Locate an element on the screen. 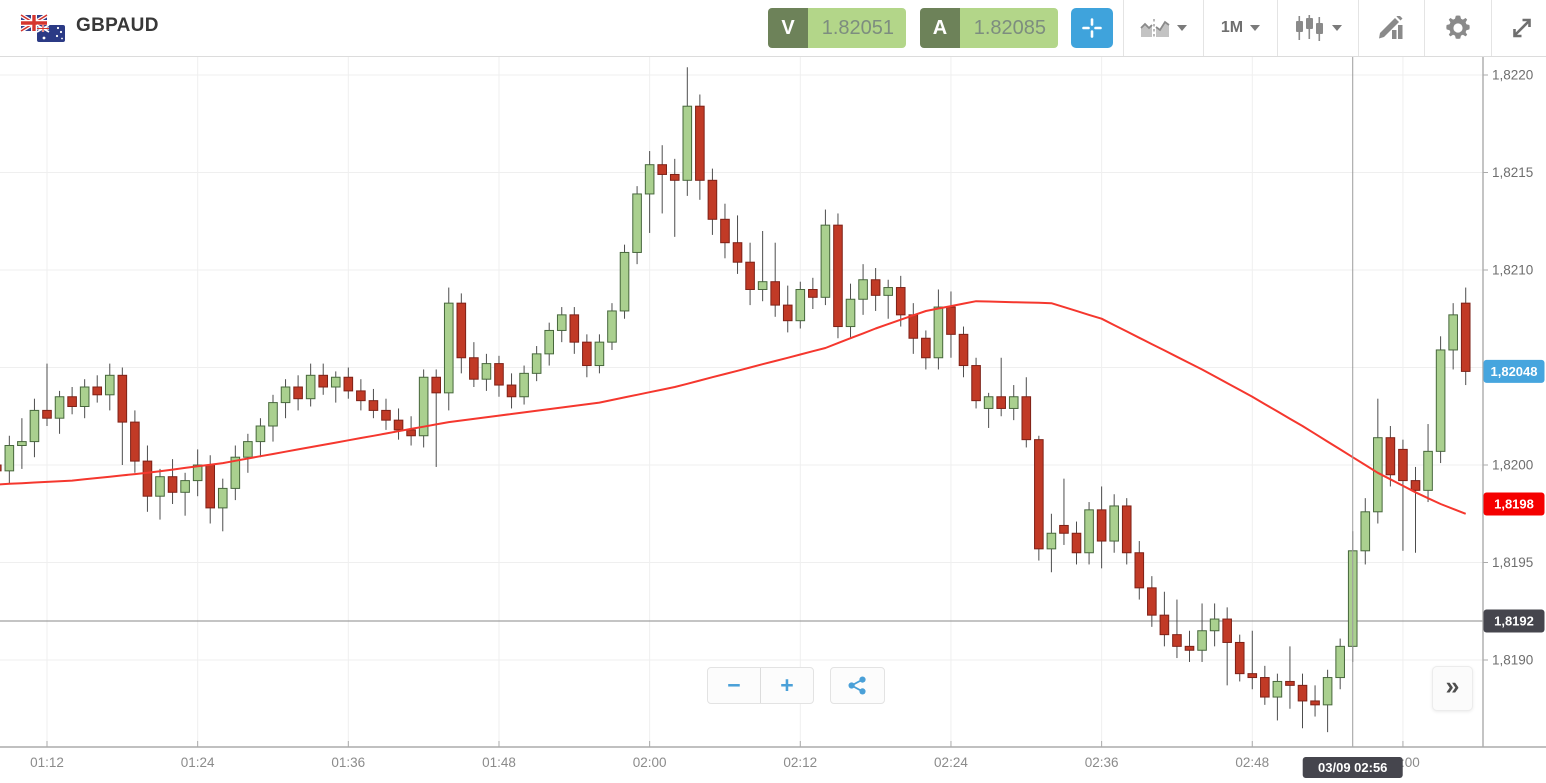  svg-text: 02:48 is located at coordinates (1252, 762).